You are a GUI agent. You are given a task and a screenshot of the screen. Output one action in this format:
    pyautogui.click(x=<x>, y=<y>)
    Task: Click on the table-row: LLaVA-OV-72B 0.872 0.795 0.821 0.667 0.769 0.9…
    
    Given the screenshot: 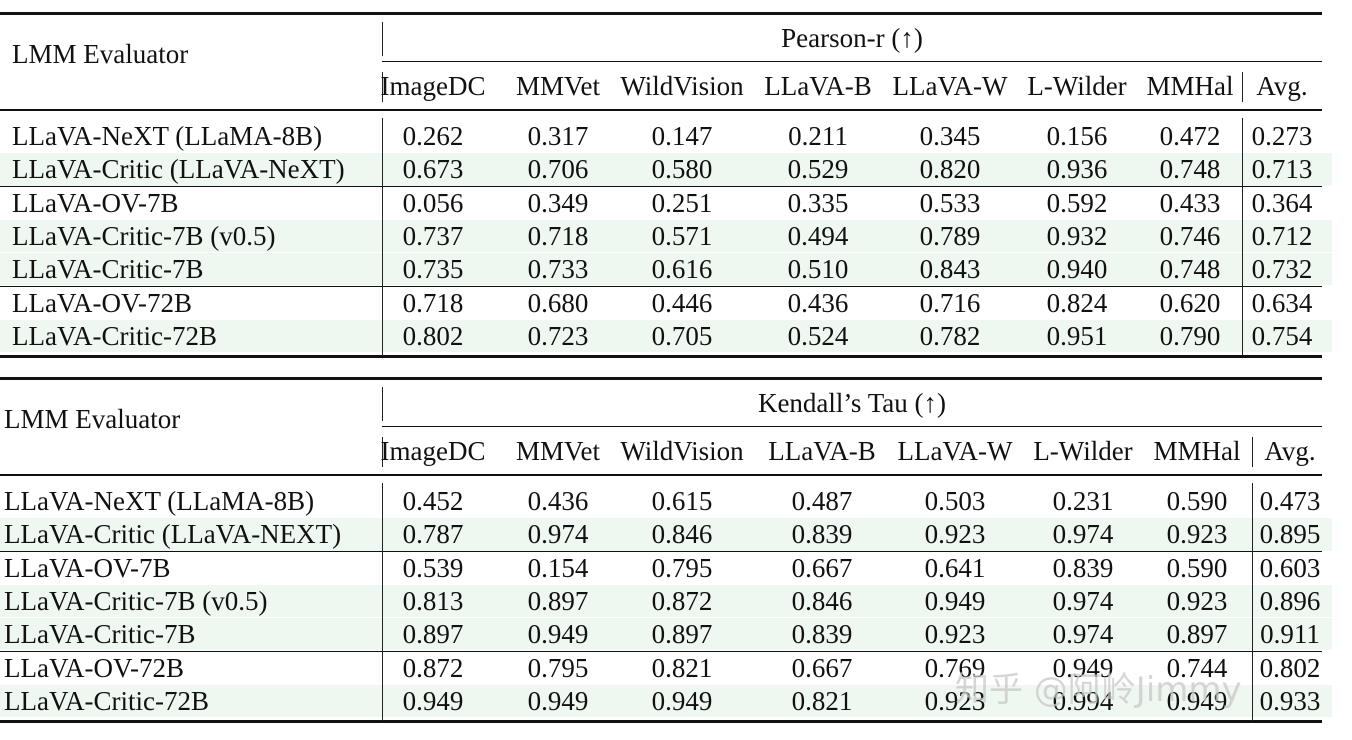 What is the action you would take?
    pyautogui.click(x=666, y=668)
    